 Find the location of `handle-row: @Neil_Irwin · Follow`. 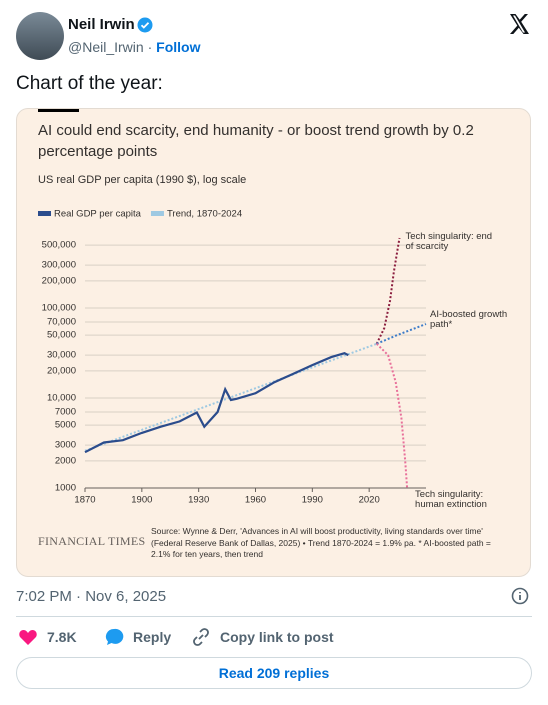

handle-row: @Neil_Irwin · Follow is located at coordinates (134, 47).